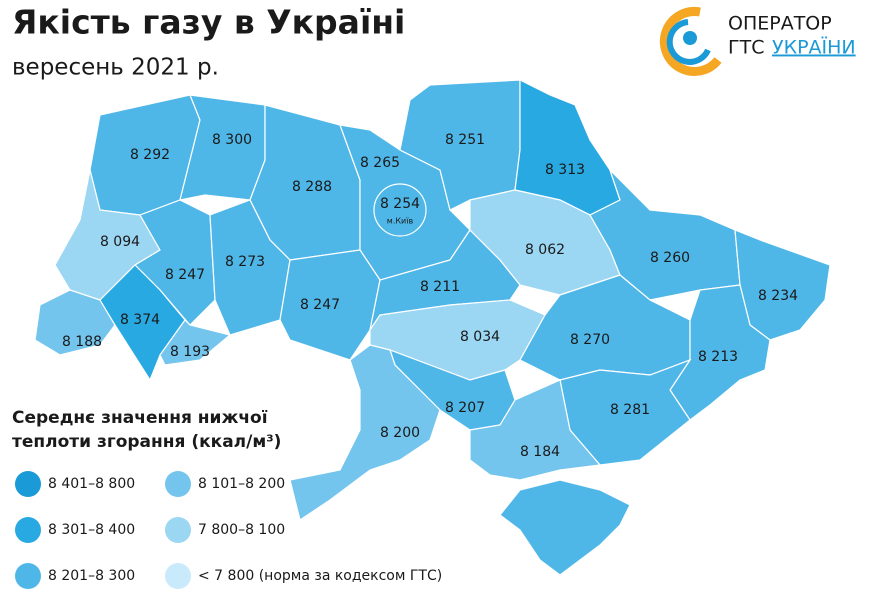  I want to click on region-value: 8 034, so click(480, 337).